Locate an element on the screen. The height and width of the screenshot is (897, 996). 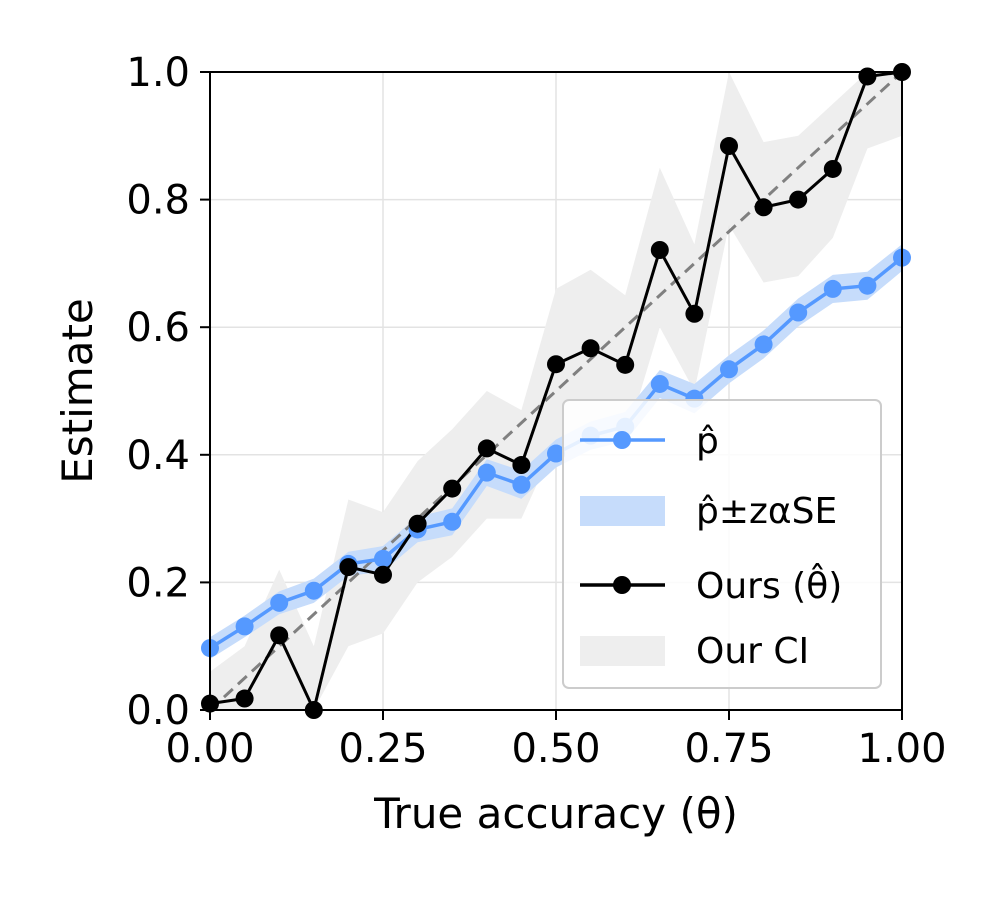
legend: p̂ p̂±zαSE Ours (θ̂) Our CI is located at coordinates (722, 544).